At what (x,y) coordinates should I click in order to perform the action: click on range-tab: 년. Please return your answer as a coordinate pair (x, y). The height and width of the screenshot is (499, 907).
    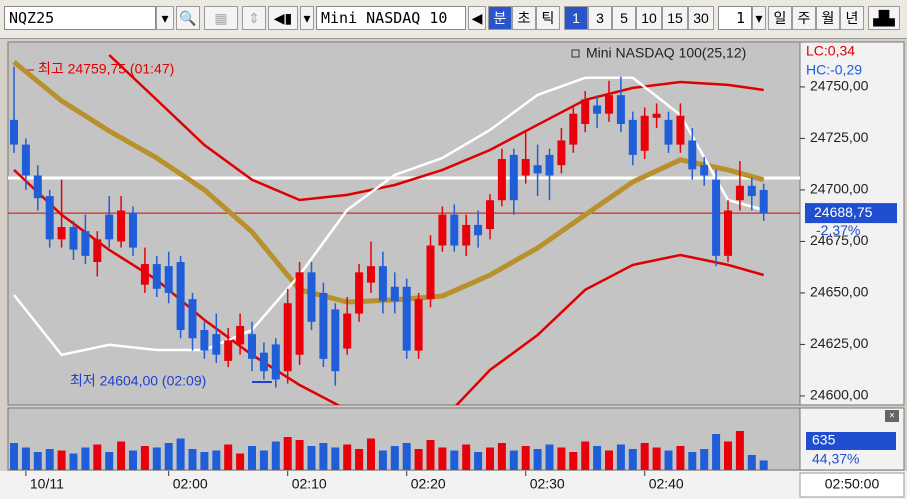
    Looking at the image, I should click on (852, 18).